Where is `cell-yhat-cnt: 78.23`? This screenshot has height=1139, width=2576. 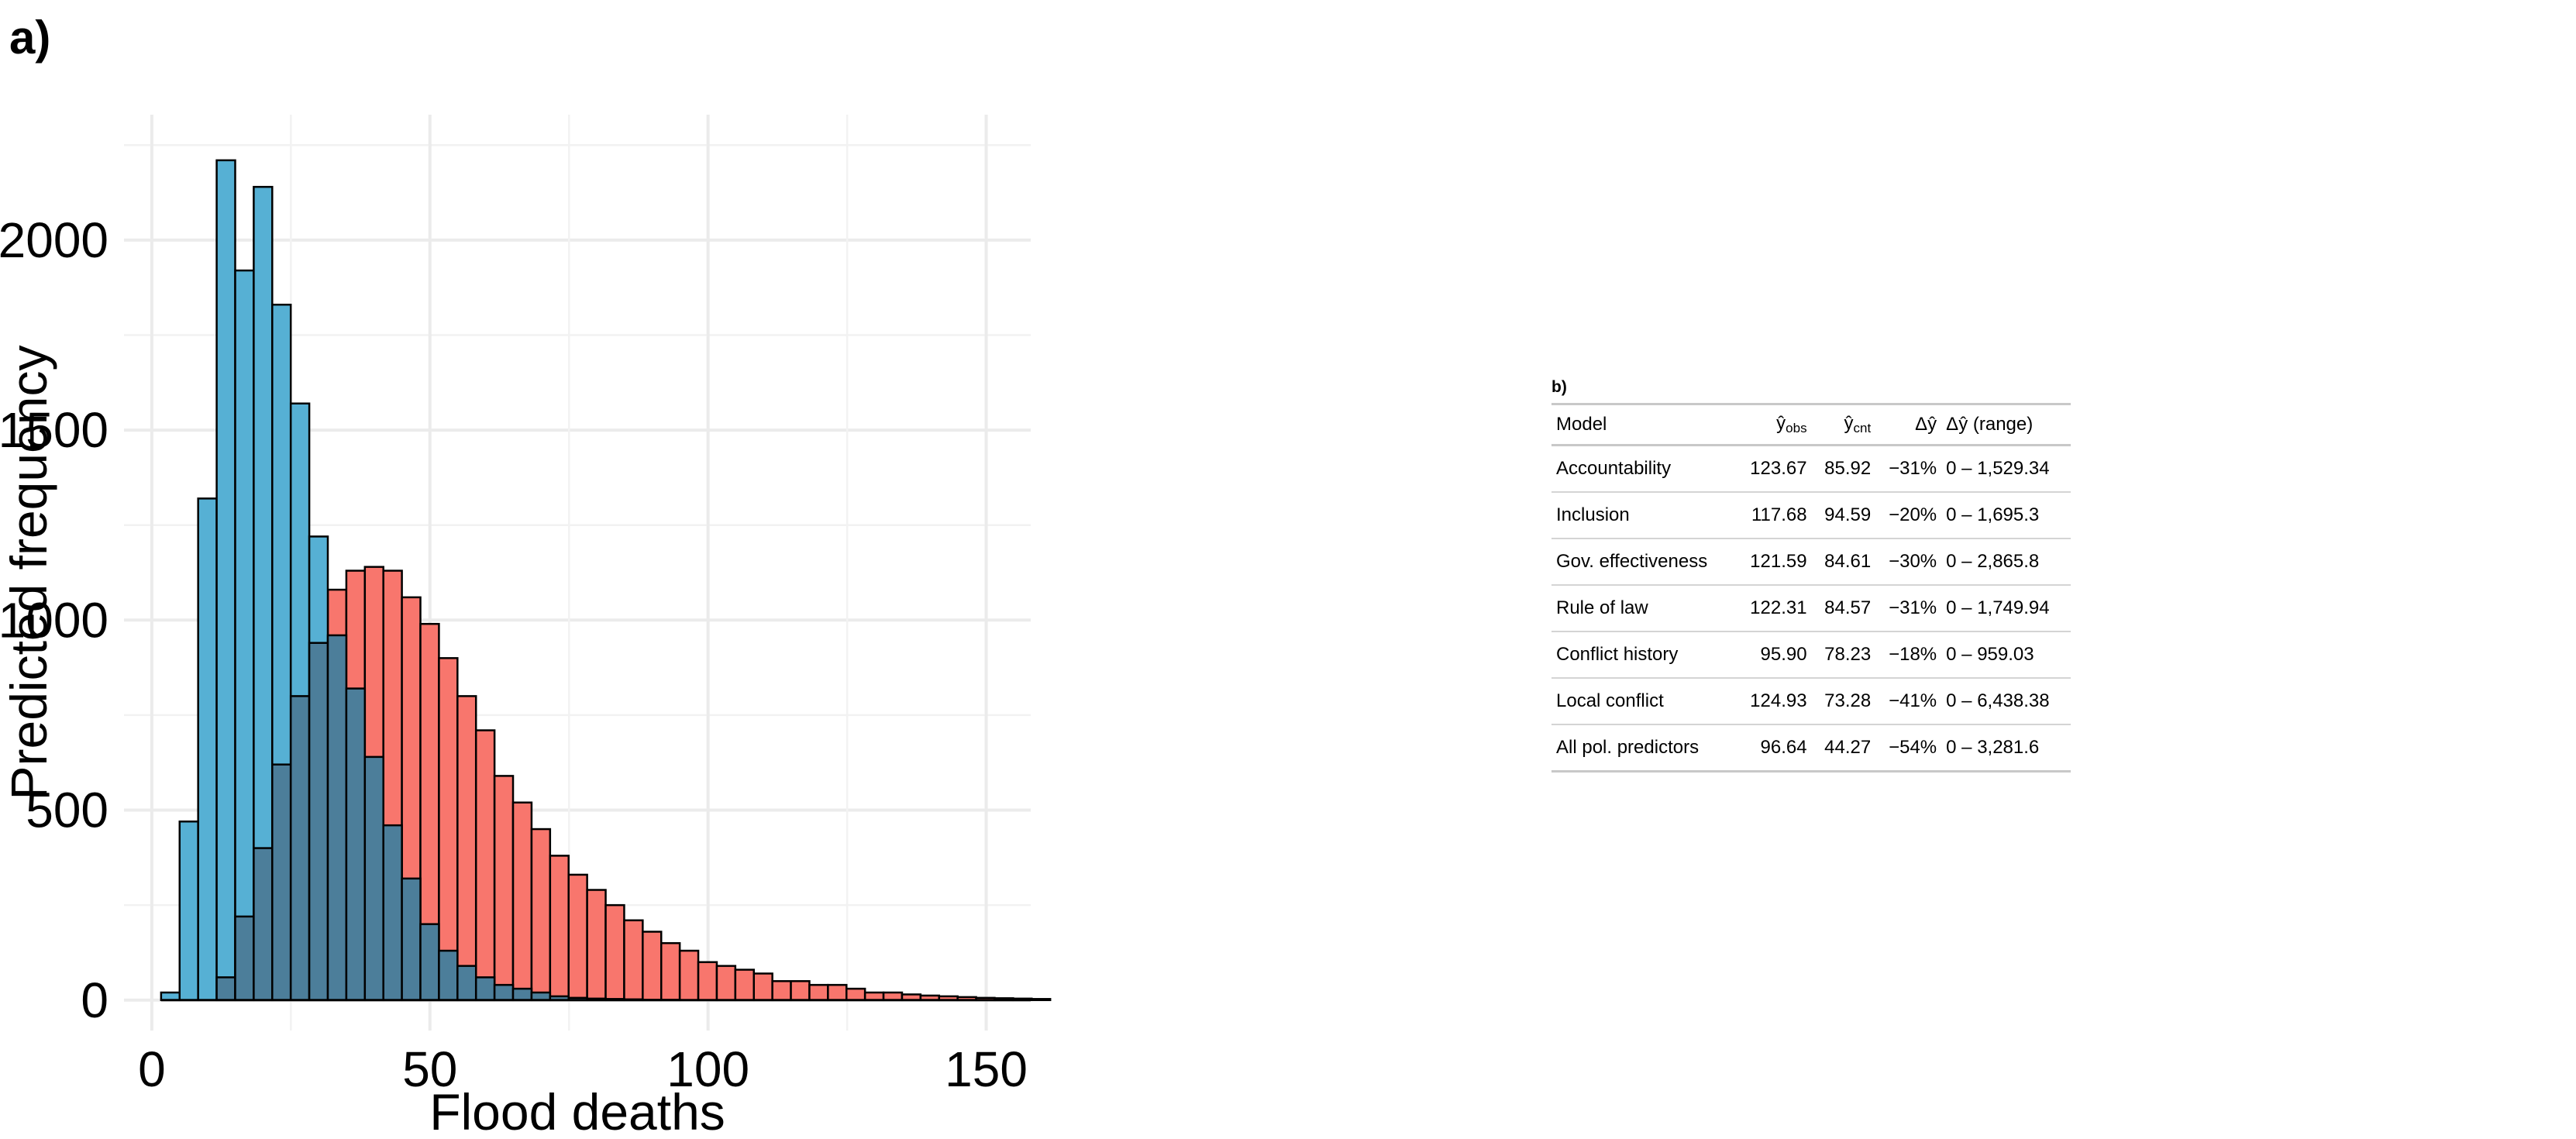
cell-yhat-cnt: 78.23 is located at coordinates (1848, 655).